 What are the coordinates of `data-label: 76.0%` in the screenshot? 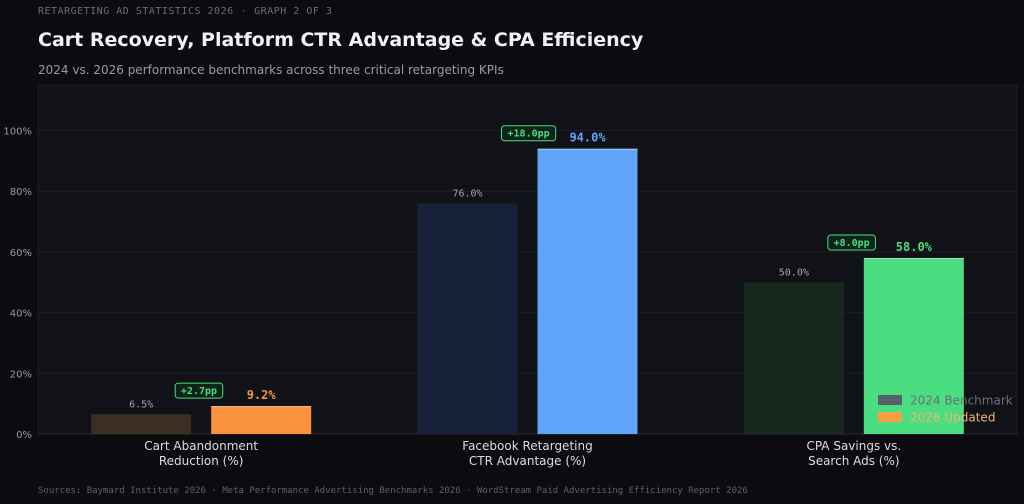 It's located at (467, 193).